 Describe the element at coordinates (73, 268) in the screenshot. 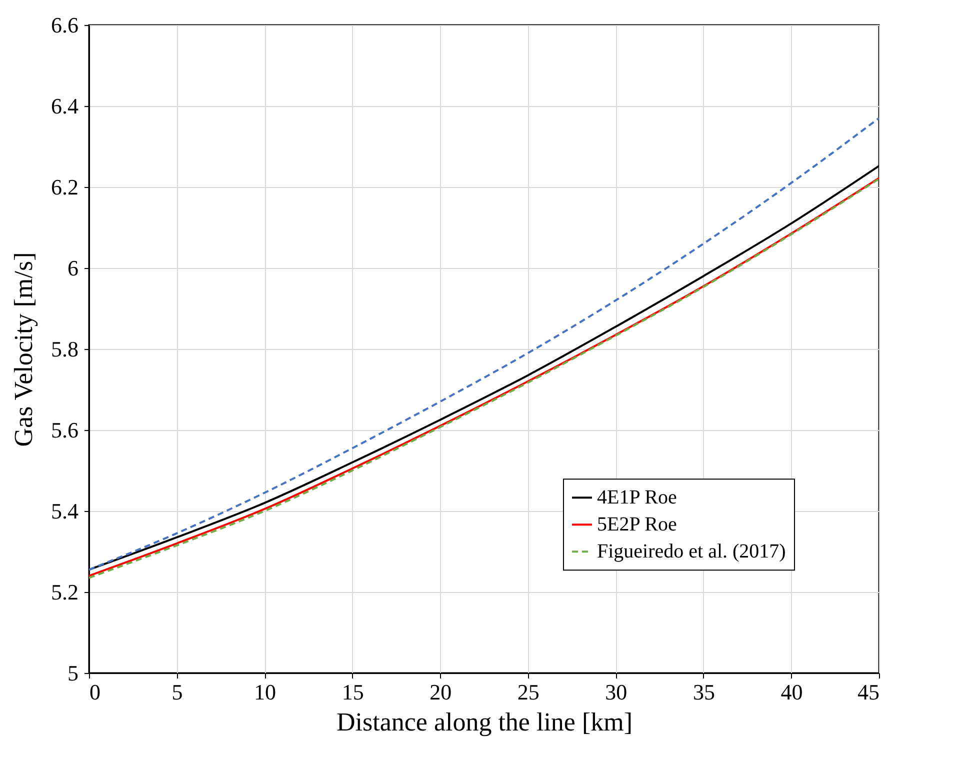

I see `y-tick-label: 6` at that location.